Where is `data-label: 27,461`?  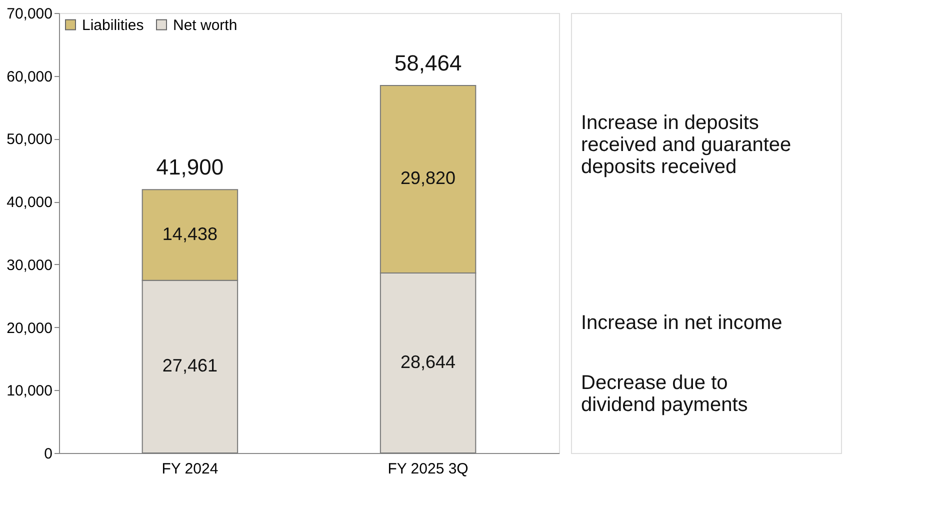
data-label: 27,461 is located at coordinates (190, 366).